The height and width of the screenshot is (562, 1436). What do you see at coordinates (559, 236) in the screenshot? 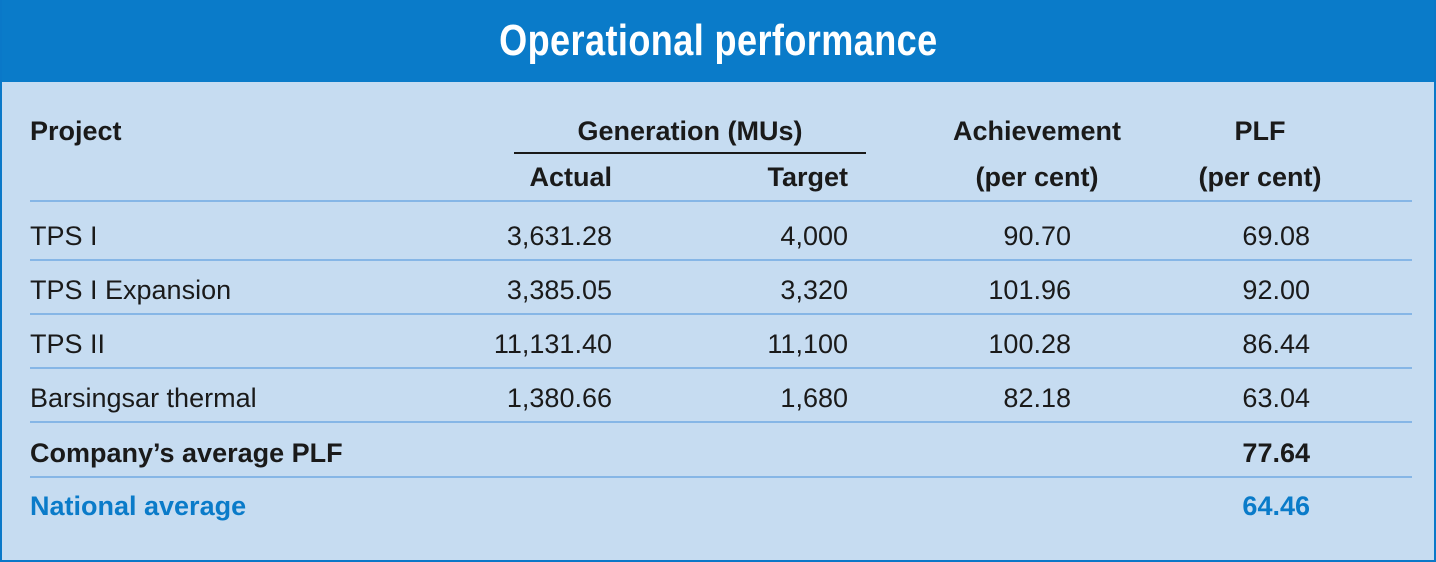
I see `row-actual: 3,631.28` at bounding box center [559, 236].